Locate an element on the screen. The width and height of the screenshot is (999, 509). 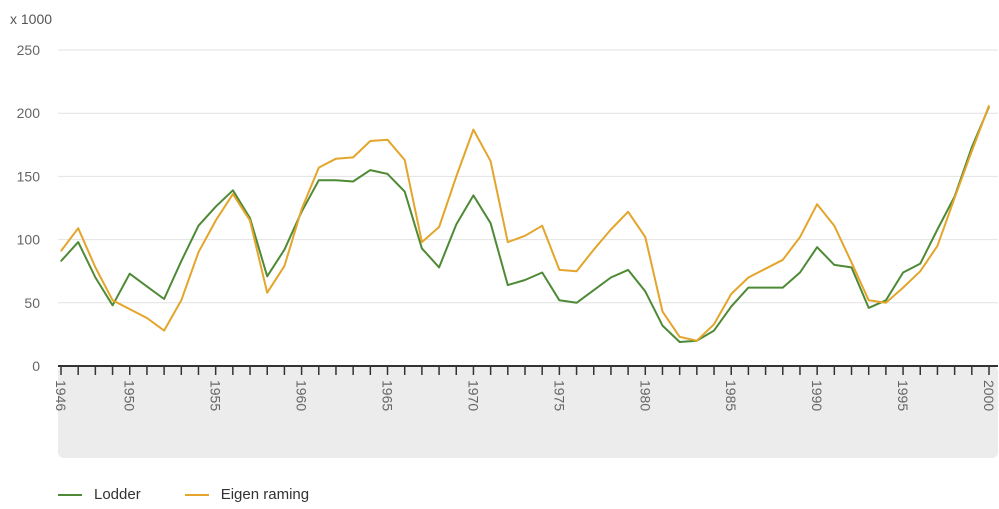
point-0-1985 is located at coordinates (731, 306).